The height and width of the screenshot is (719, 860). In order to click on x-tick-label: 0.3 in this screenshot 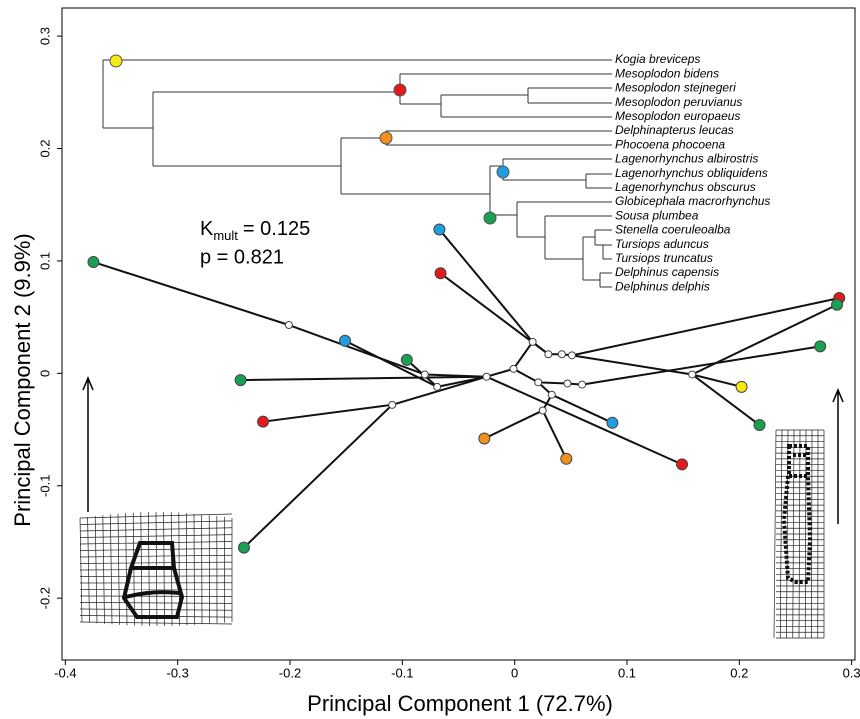, I will do `click(851, 672)`.